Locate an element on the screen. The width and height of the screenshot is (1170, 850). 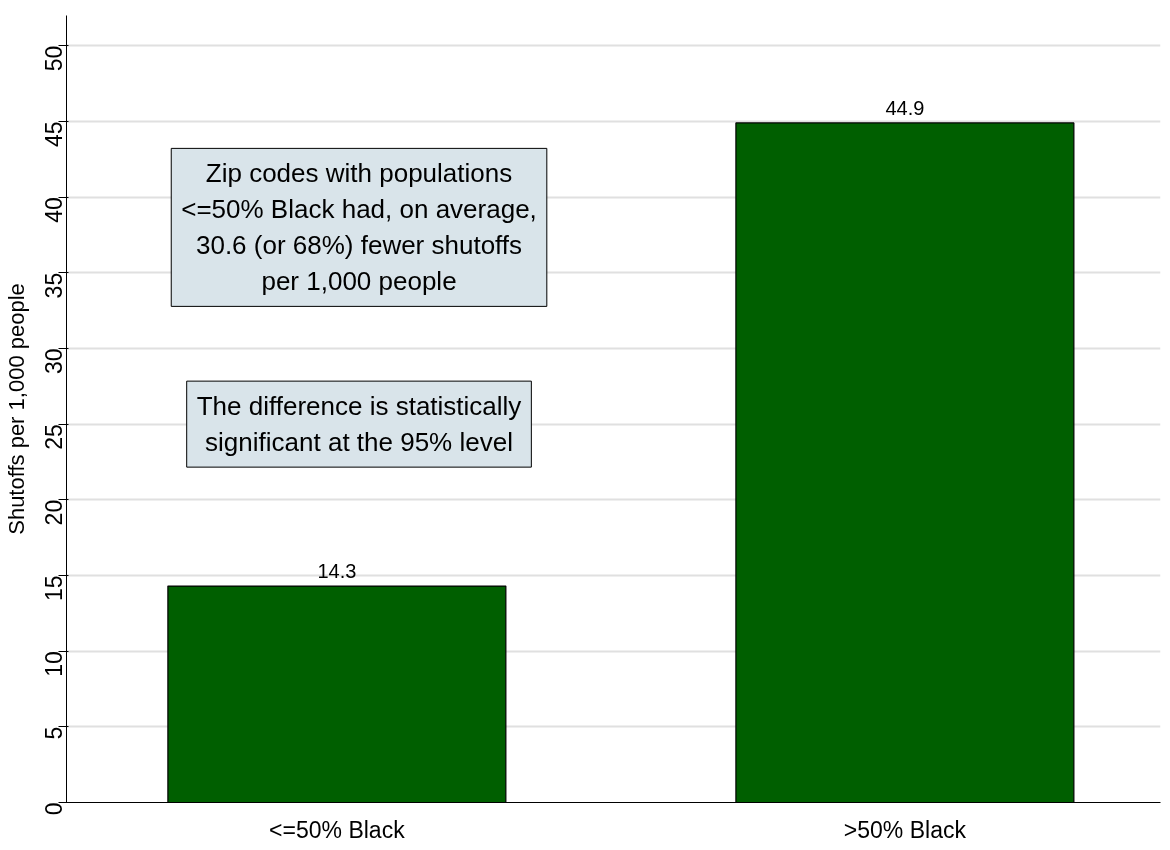
y-tick-label: 25 is located at coordinates (54, 437).